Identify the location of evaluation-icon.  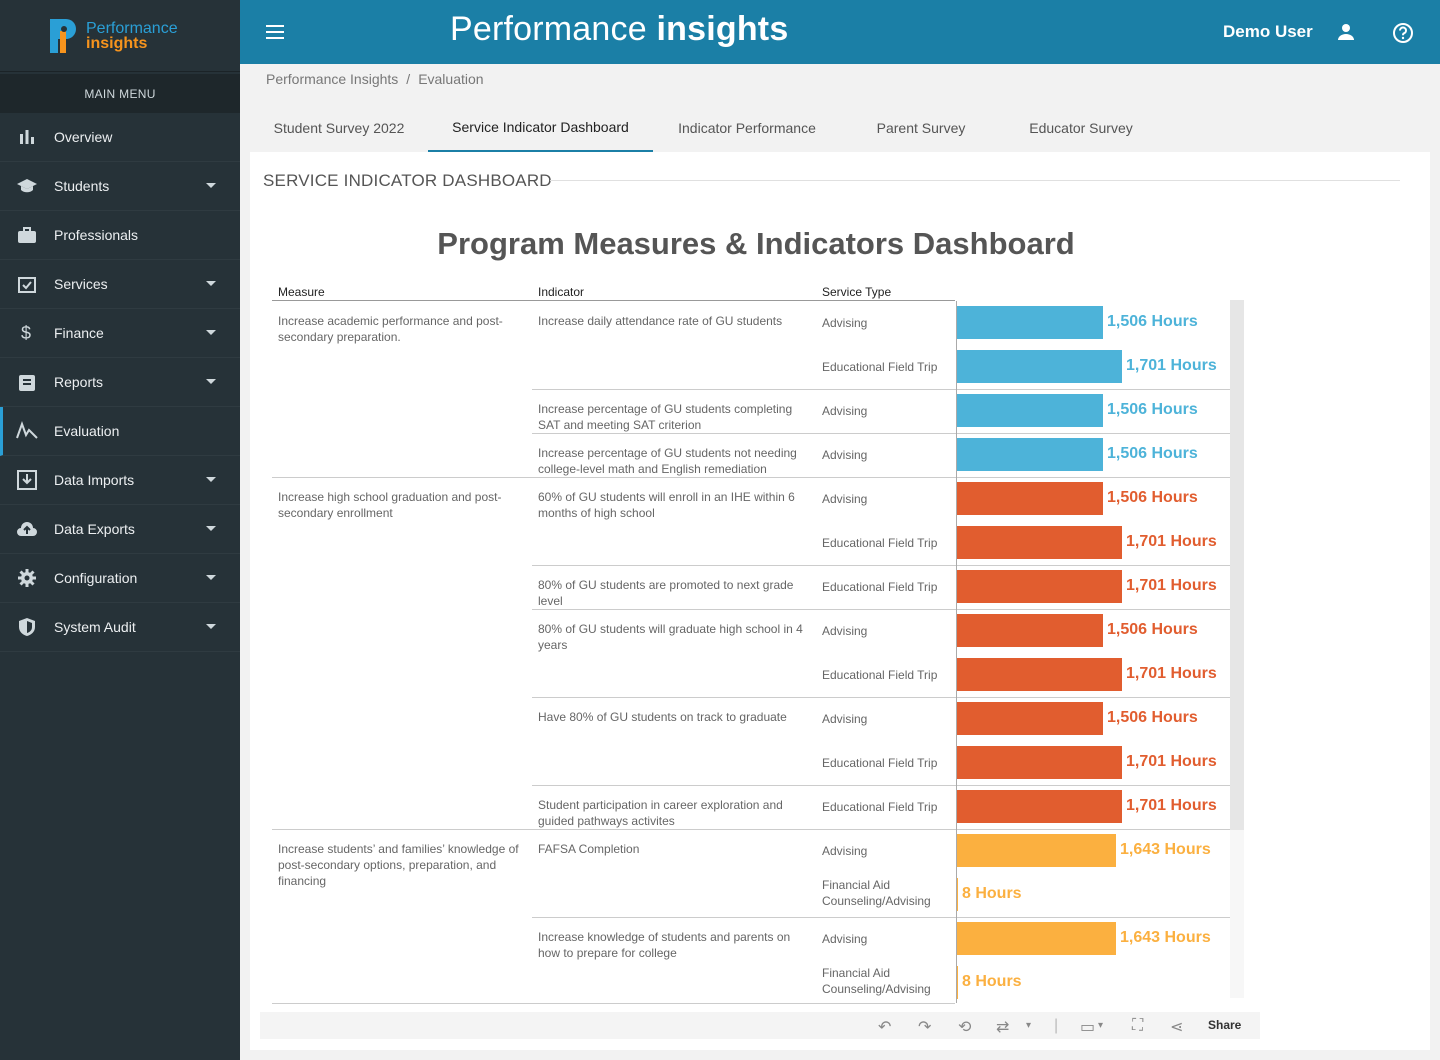
(27, 431).